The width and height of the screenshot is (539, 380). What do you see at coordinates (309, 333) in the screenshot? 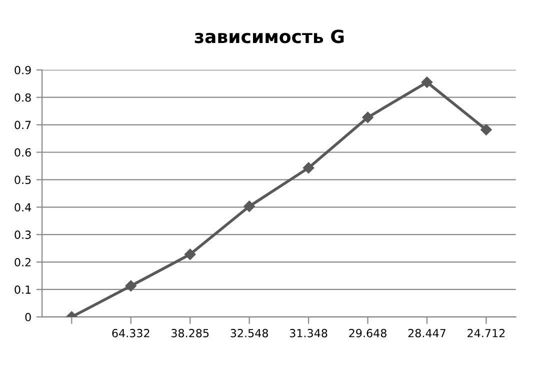
I see `x-tick-label: 31.348` at bounding box center [309, 333].